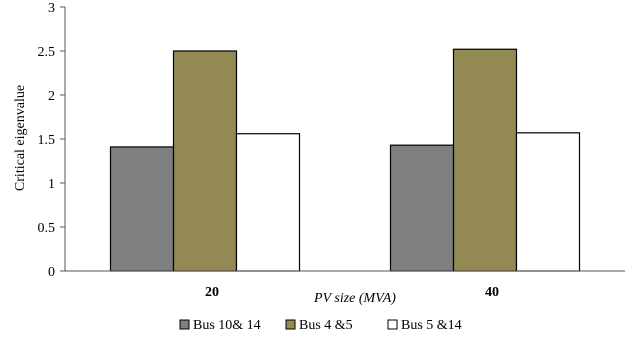 The height and width of the screenshot is (355, 631). I want to click on y-tick-label: 0, so click(51, 272).